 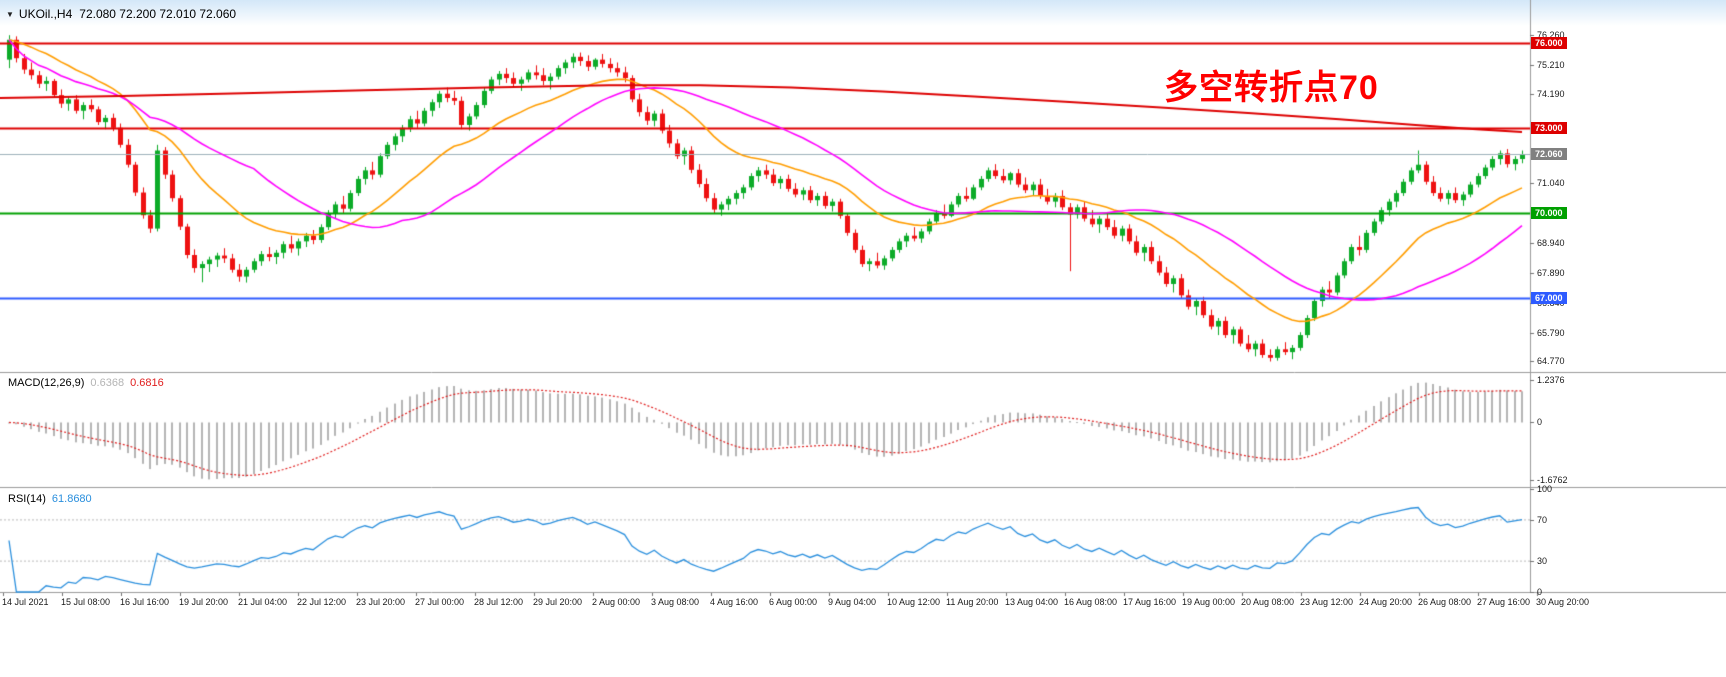 What do you see at coordinates (1504, 602) in the screenshot?
I see `time-axis-label: 27 Aug 16:00` at bounding box center [1504, 602].